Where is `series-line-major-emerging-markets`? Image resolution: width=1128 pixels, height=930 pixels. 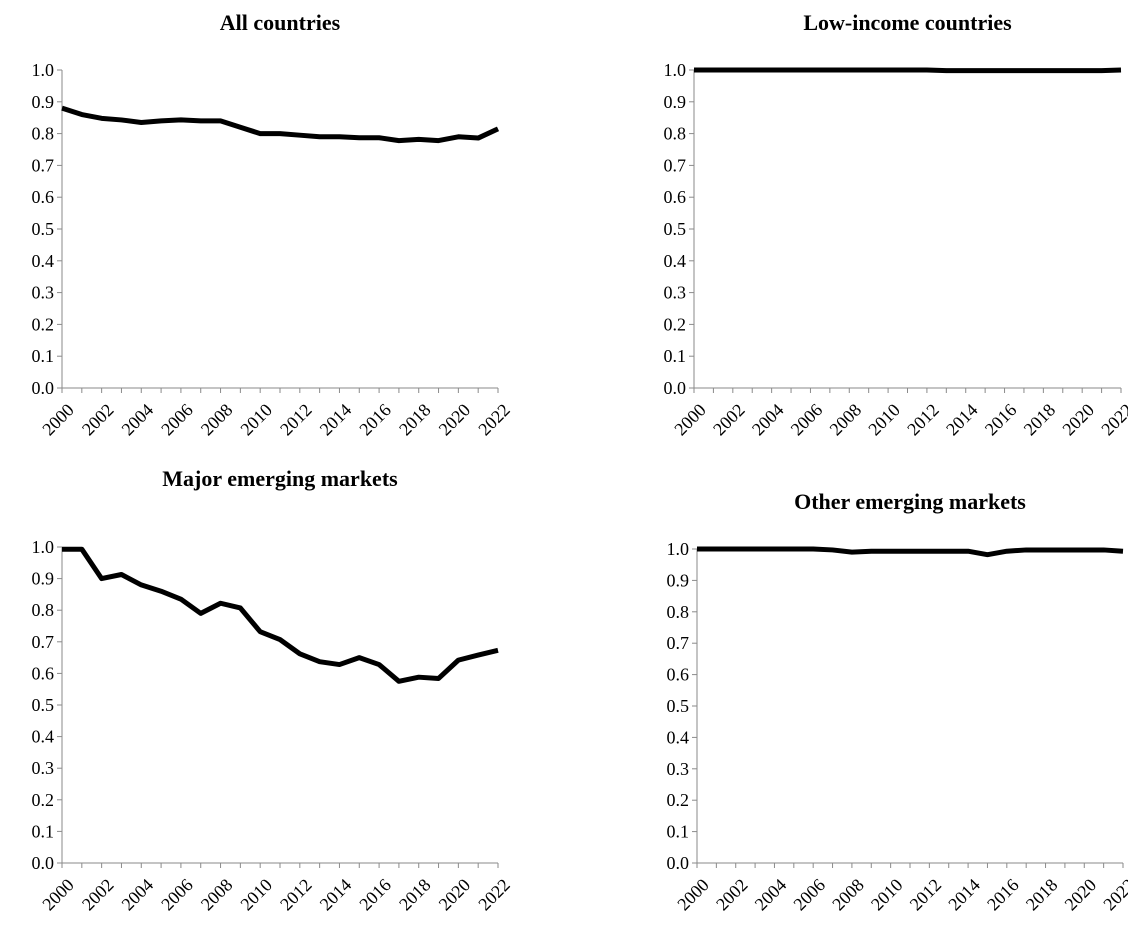
series-line-major-emerging-markets is located at coordinates (280, 615).